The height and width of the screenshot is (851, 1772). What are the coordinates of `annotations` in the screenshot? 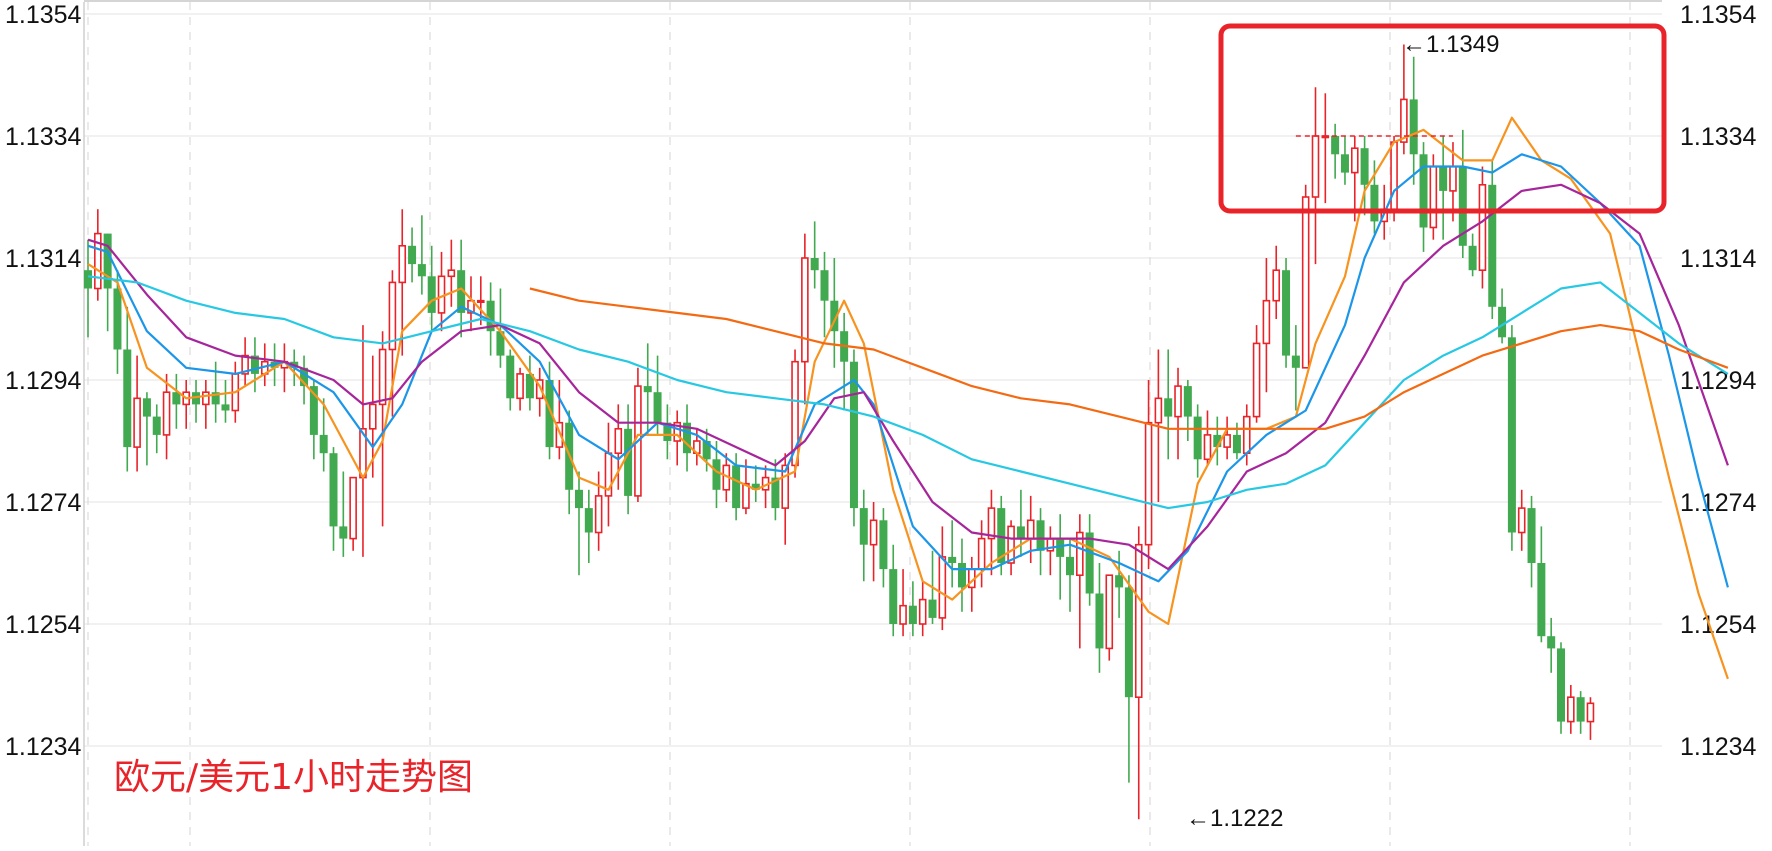 It's located at (1442, 118).